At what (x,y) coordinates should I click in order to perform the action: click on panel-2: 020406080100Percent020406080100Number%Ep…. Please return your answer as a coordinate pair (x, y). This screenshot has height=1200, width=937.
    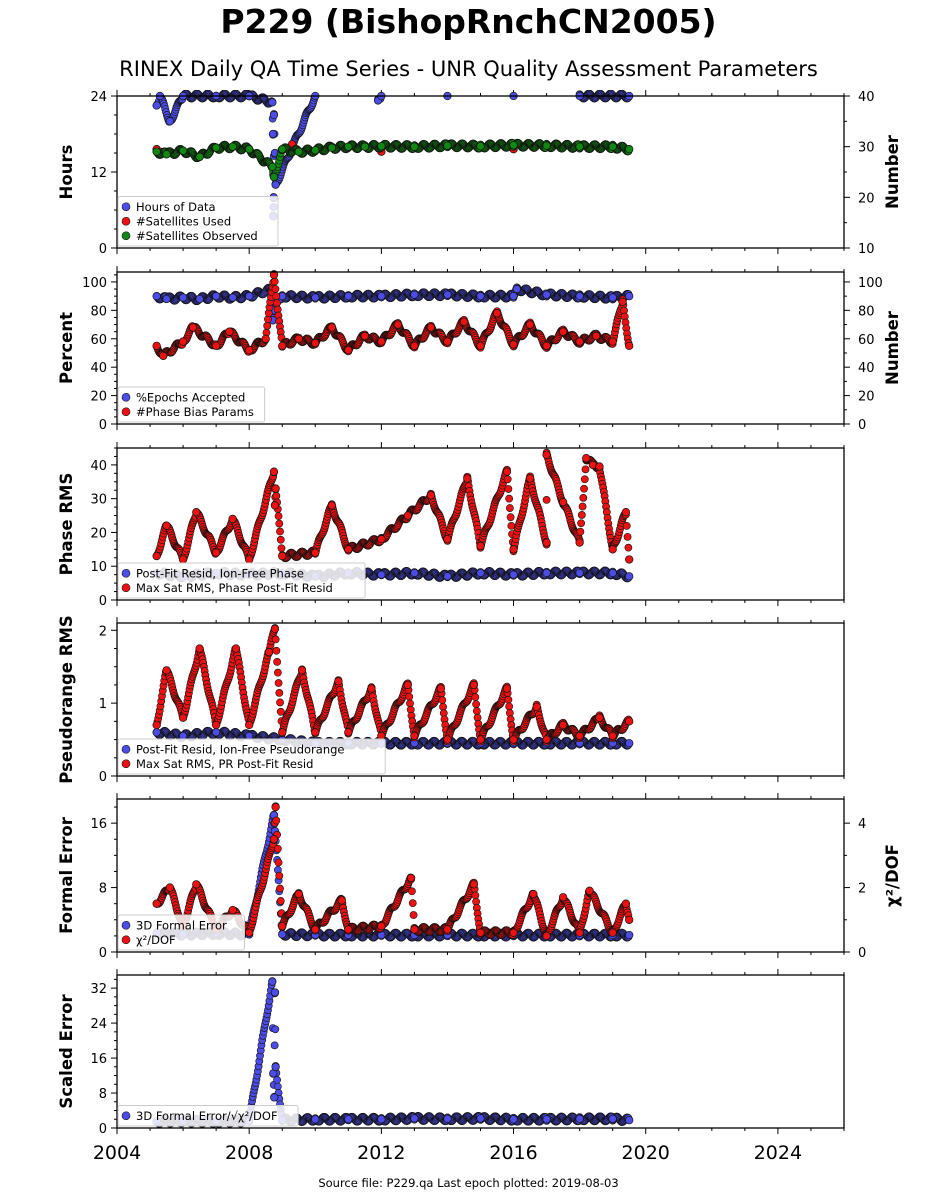
    Looking at the image, I should click on (479, 349).